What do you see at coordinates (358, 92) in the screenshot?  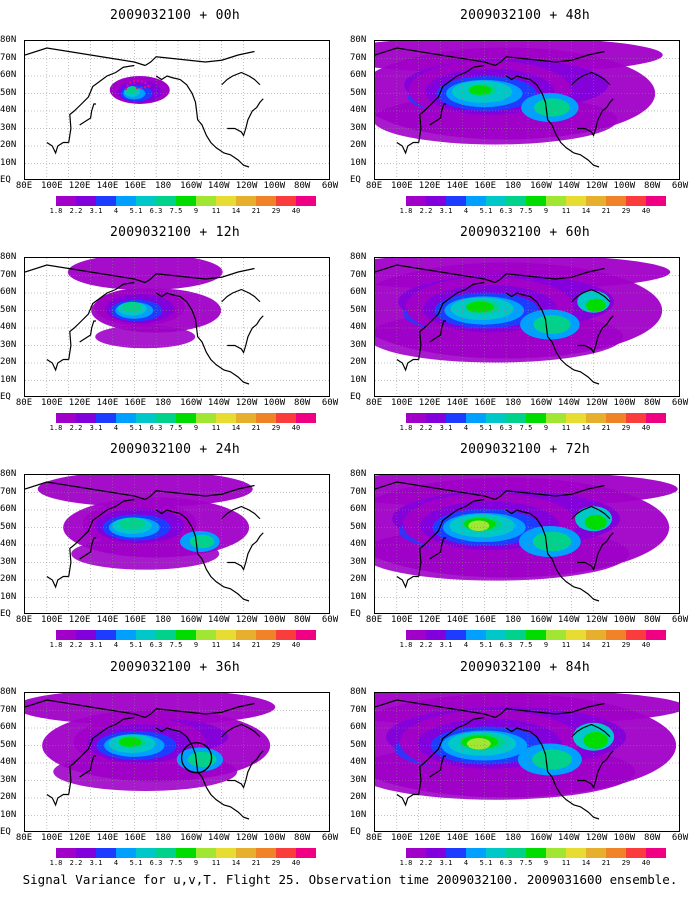 I see `latitude-tick-label: 50N` at bounding box center [358, 92].